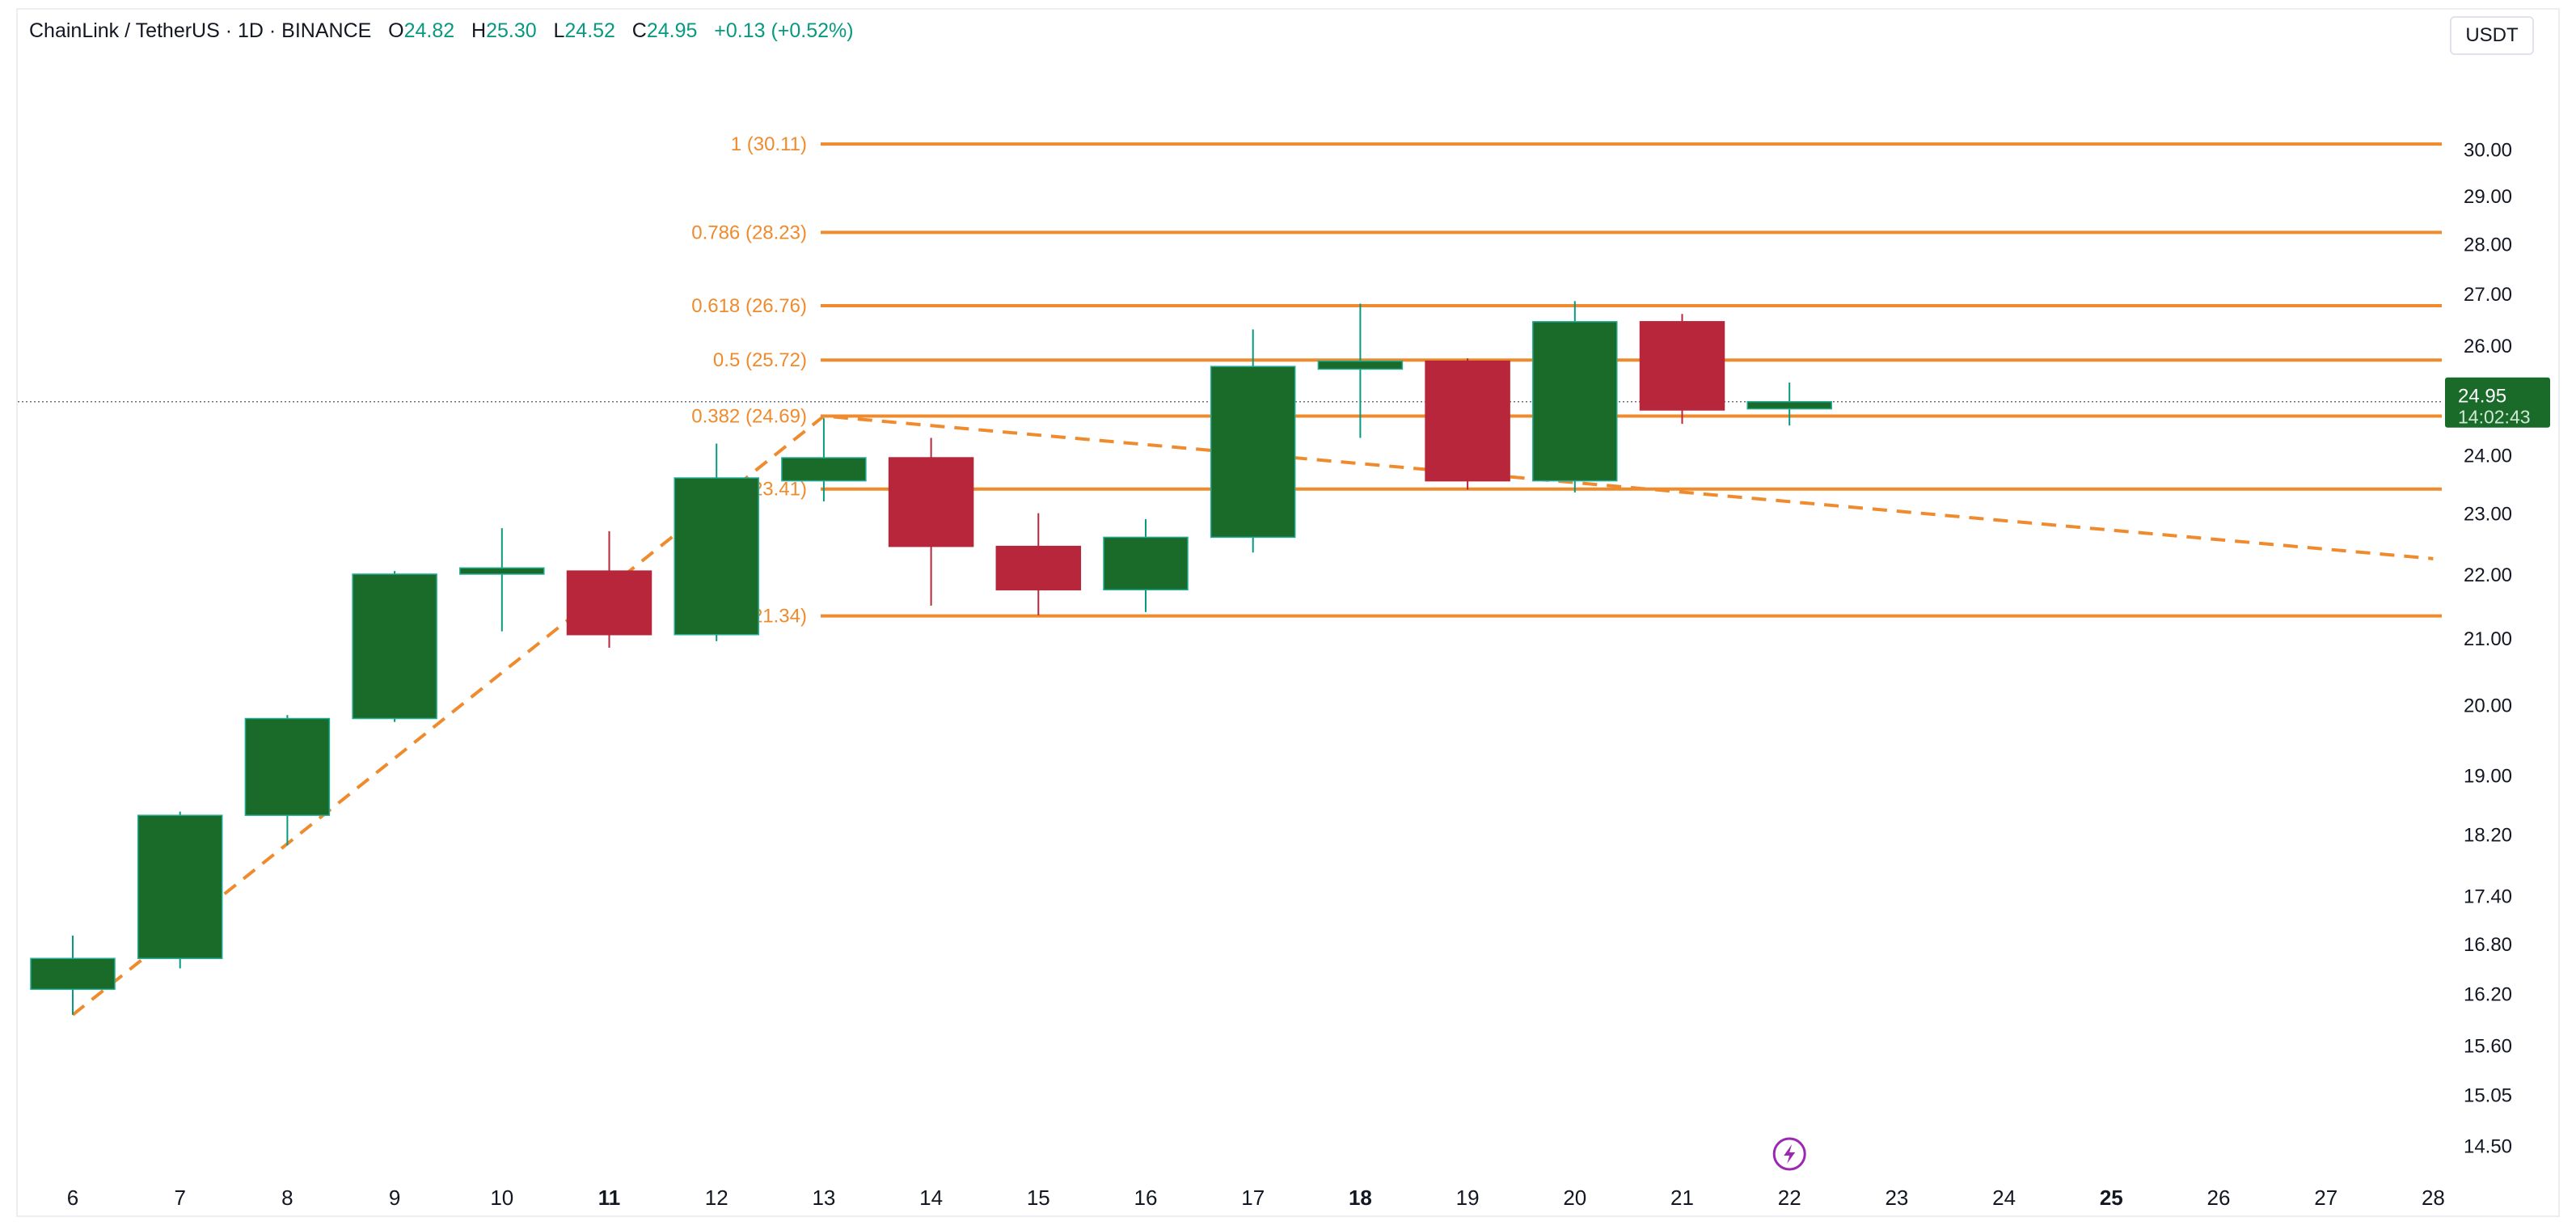 This screenshot has height=1230, width=2576. Describe the element at coordinates (1468, 1198) in the screenshot. I see `date-tick-label: 19` at that location.